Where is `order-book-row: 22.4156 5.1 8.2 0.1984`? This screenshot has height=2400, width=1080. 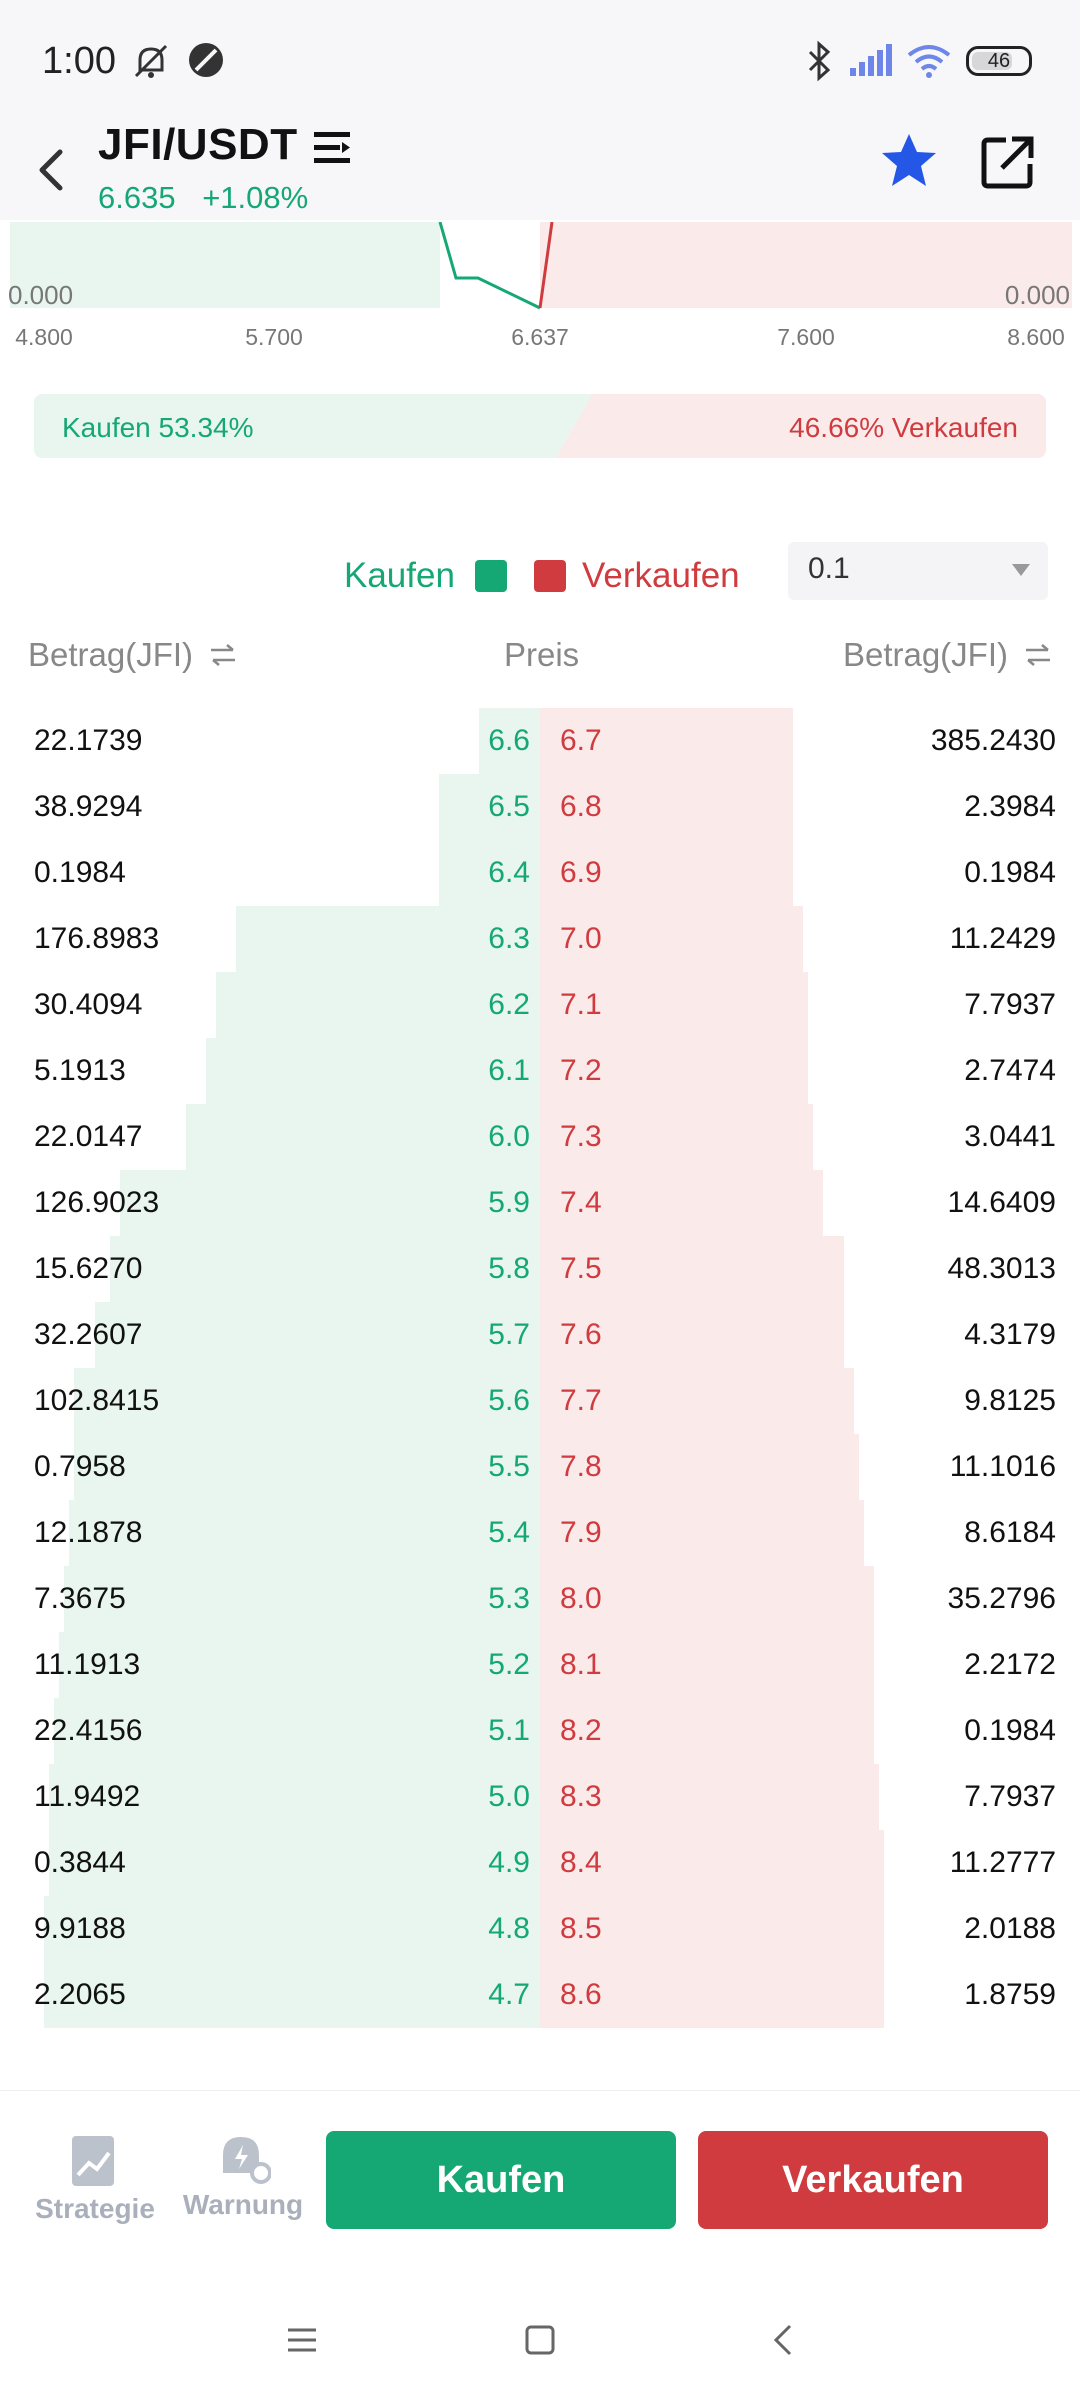
order-book-row: 22.4156 5.1 8.2 0.1984 is located at coordinates (540, 1731).